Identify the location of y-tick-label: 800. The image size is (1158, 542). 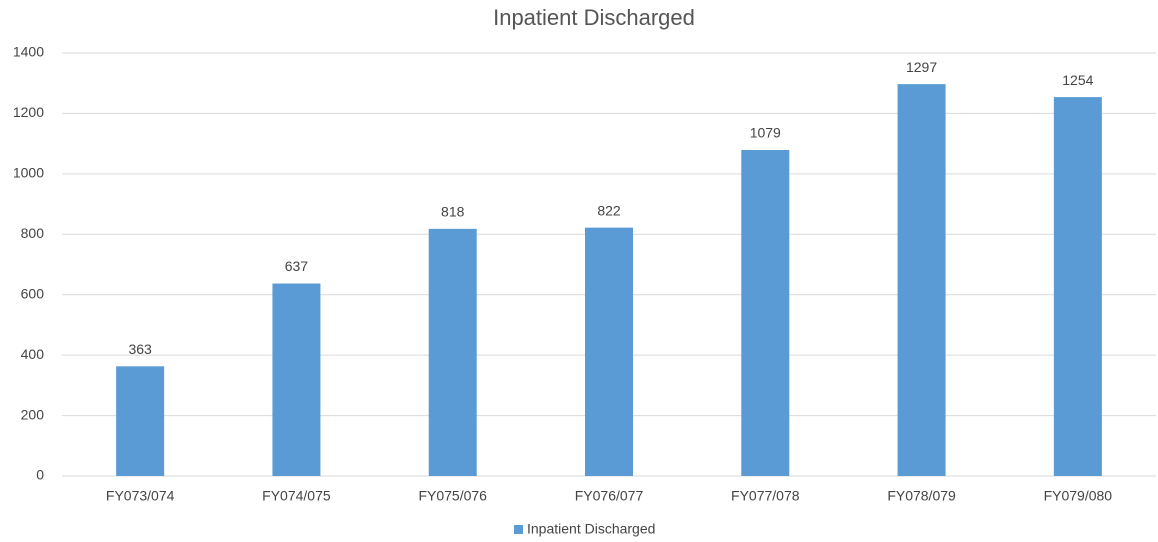
(33, 233).